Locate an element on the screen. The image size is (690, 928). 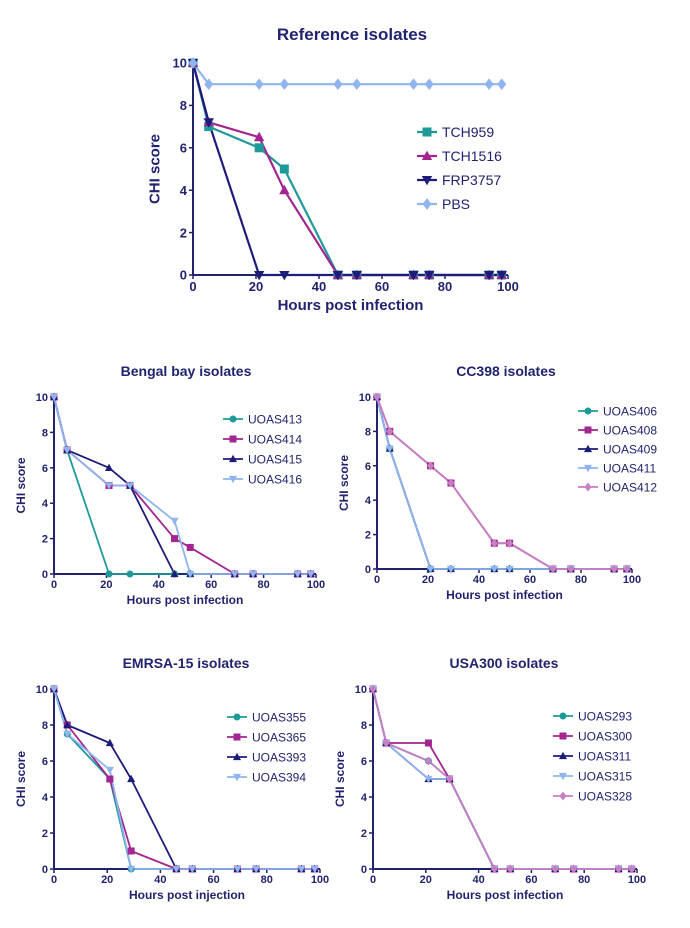
chart-title: Bengal bay isolates is located at coordinates (186, 371).